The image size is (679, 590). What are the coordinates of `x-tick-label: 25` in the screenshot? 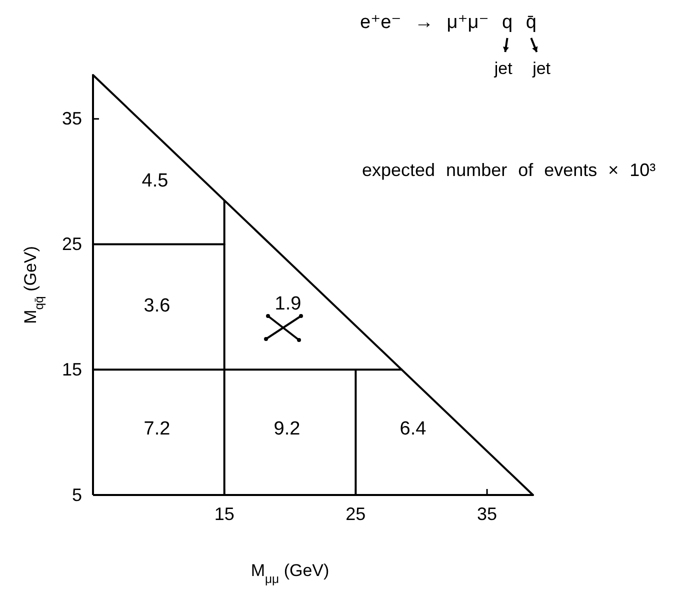 It's located at (356, 514).